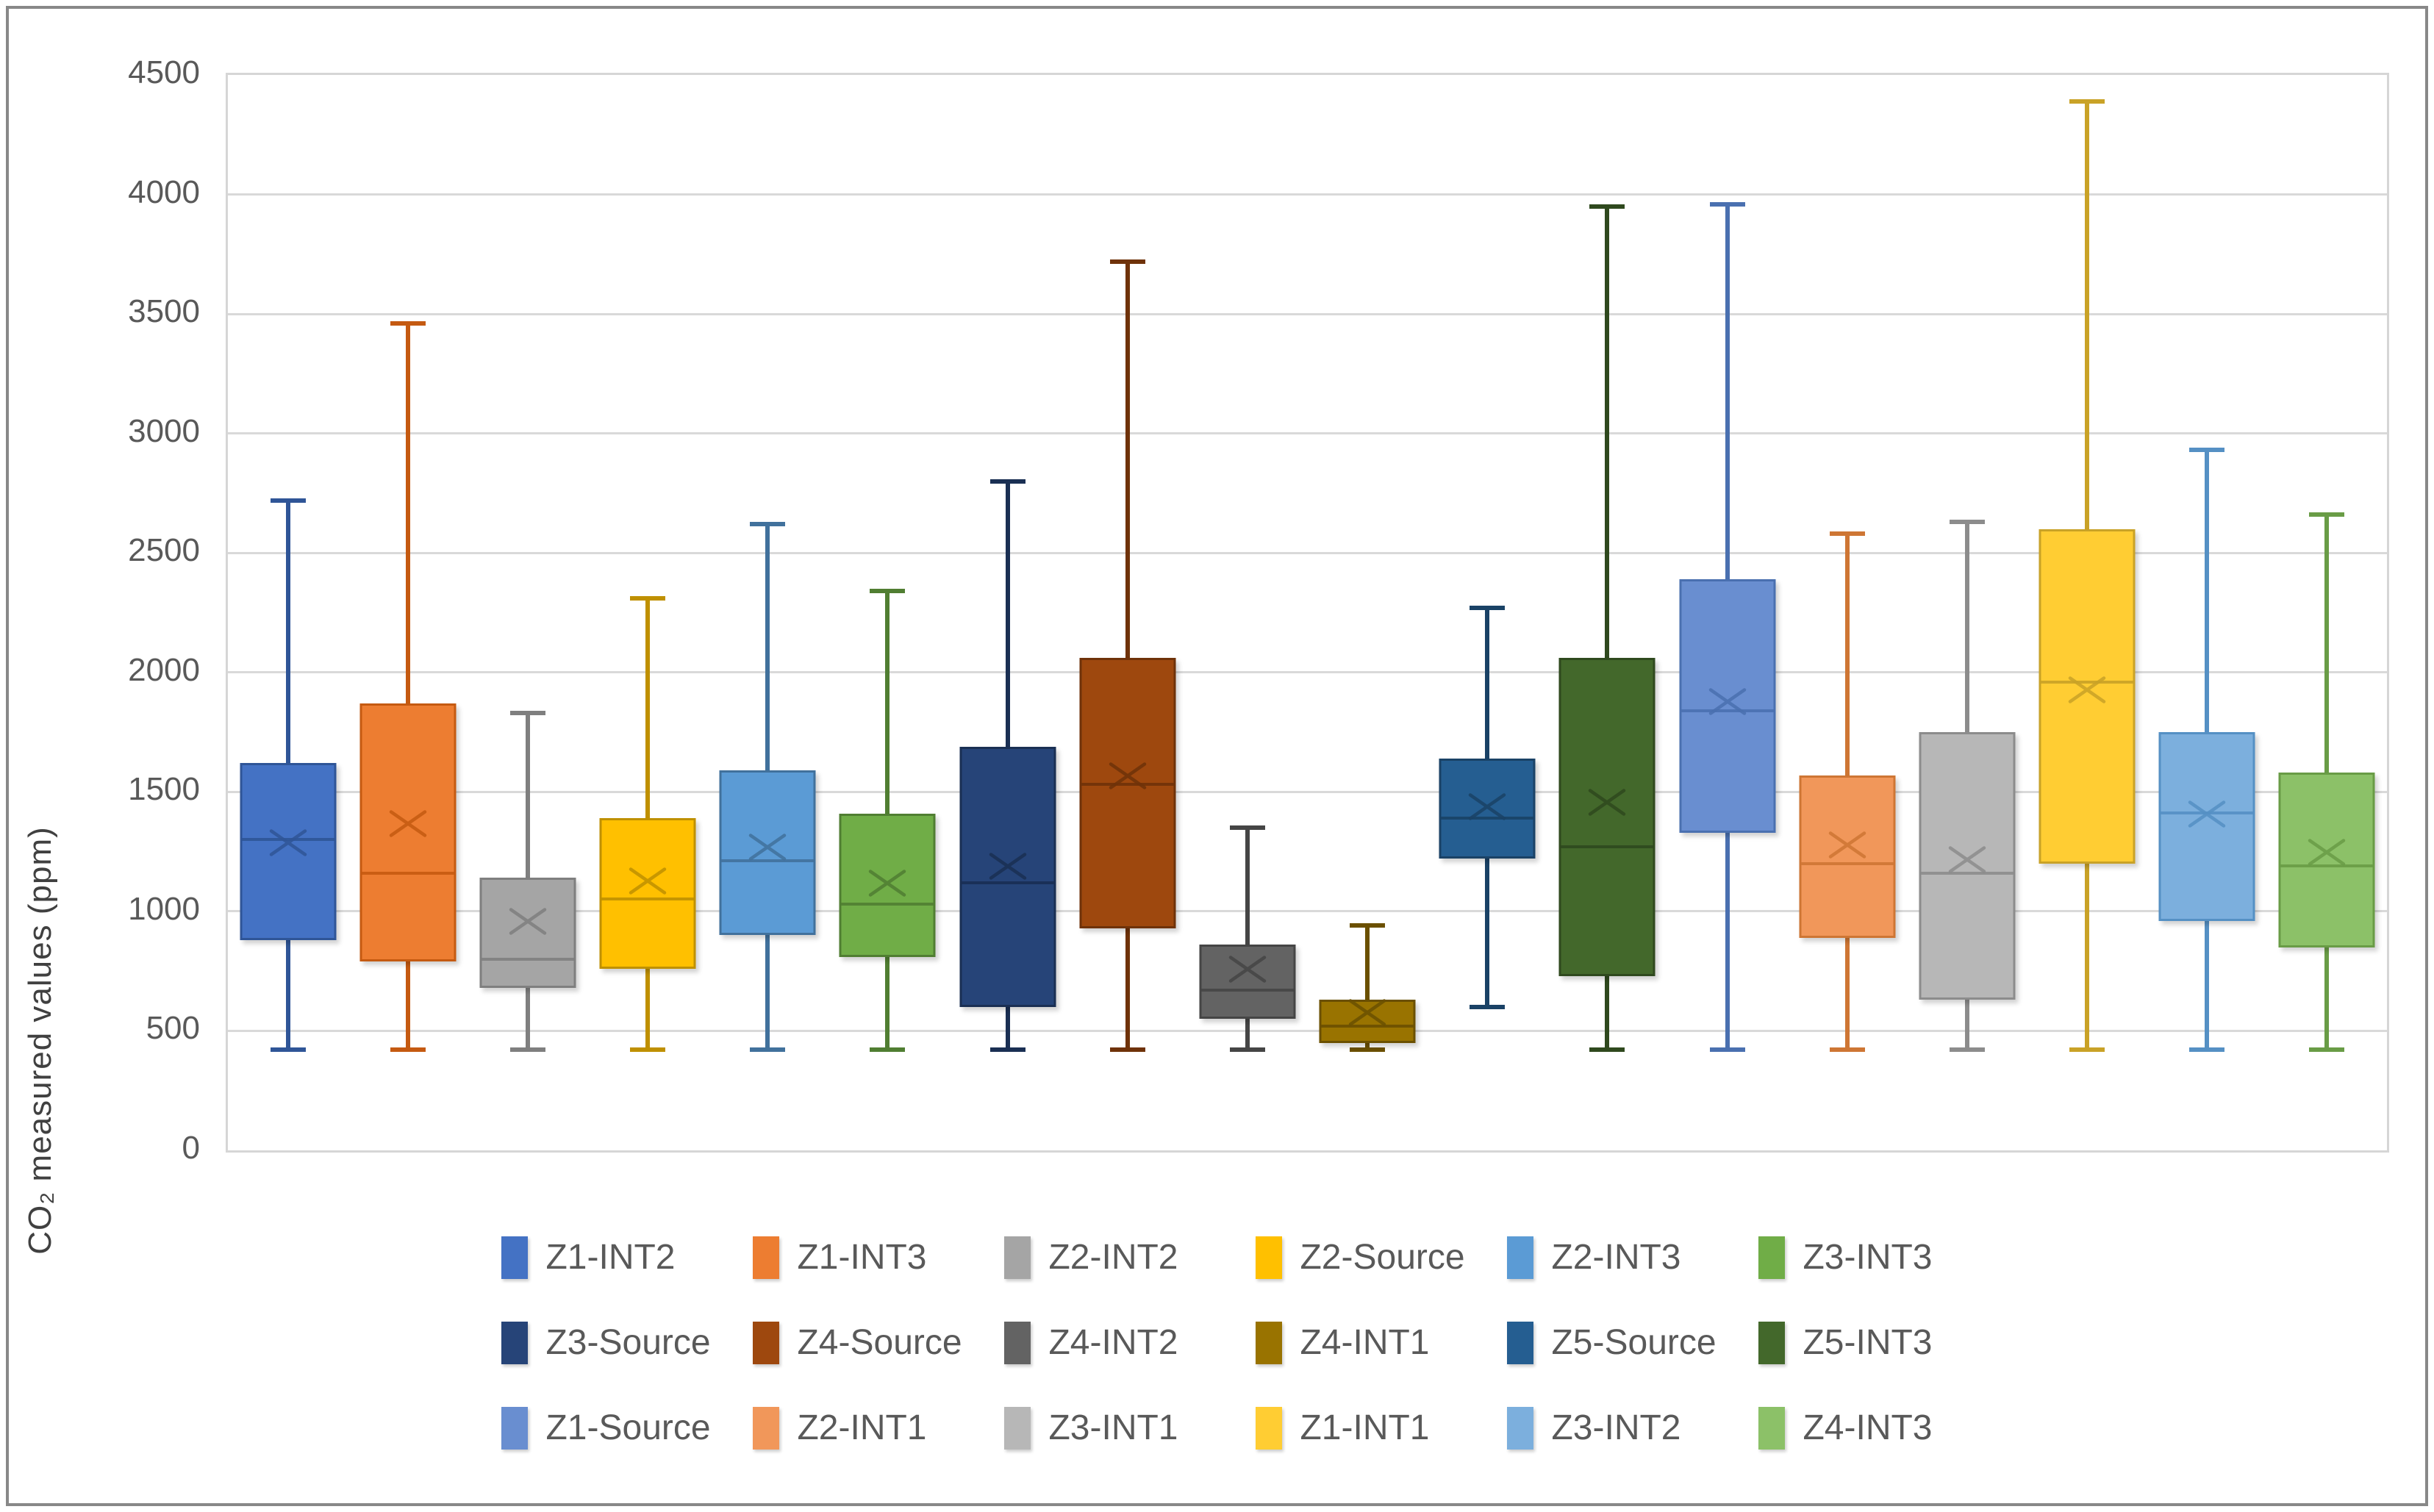 The height and width of the screenshot is (1512, 2434). Describe the element at coordinates (408, 686) in the screenshot. I see `whisker-stem` at that location.